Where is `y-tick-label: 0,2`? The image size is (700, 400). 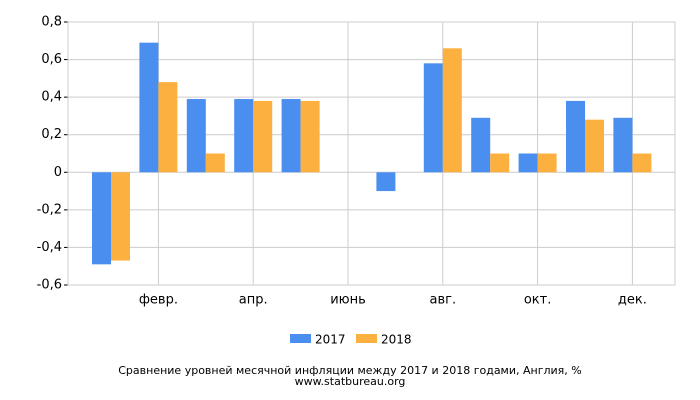 y-tick-label: 0,2 is located at coordinates (51, 134).